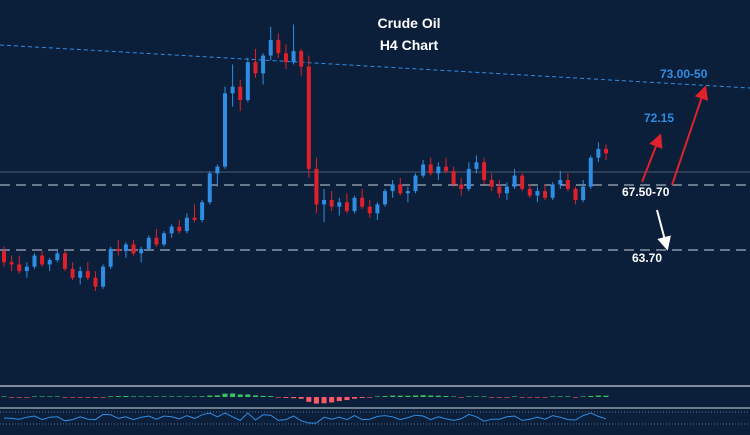 This screenshot has width=750, height=435. I want to click on arrow-down-to-63-icon, so click(663, 230).